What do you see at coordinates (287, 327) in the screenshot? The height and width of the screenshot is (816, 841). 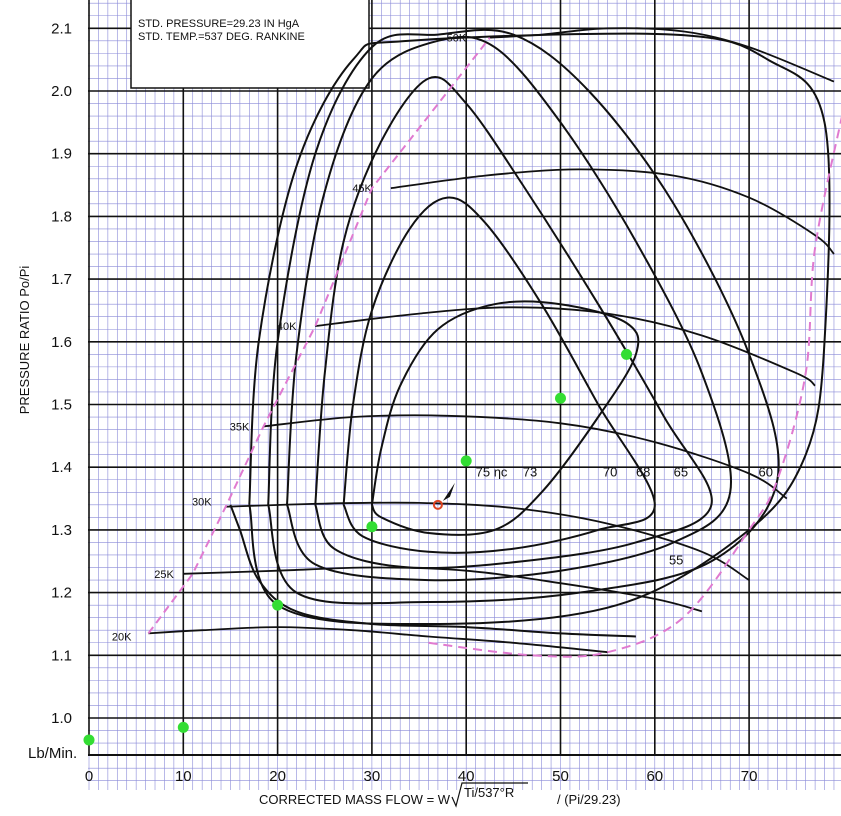 I see `speed-label: 40K` at bounding box center [287, 327].